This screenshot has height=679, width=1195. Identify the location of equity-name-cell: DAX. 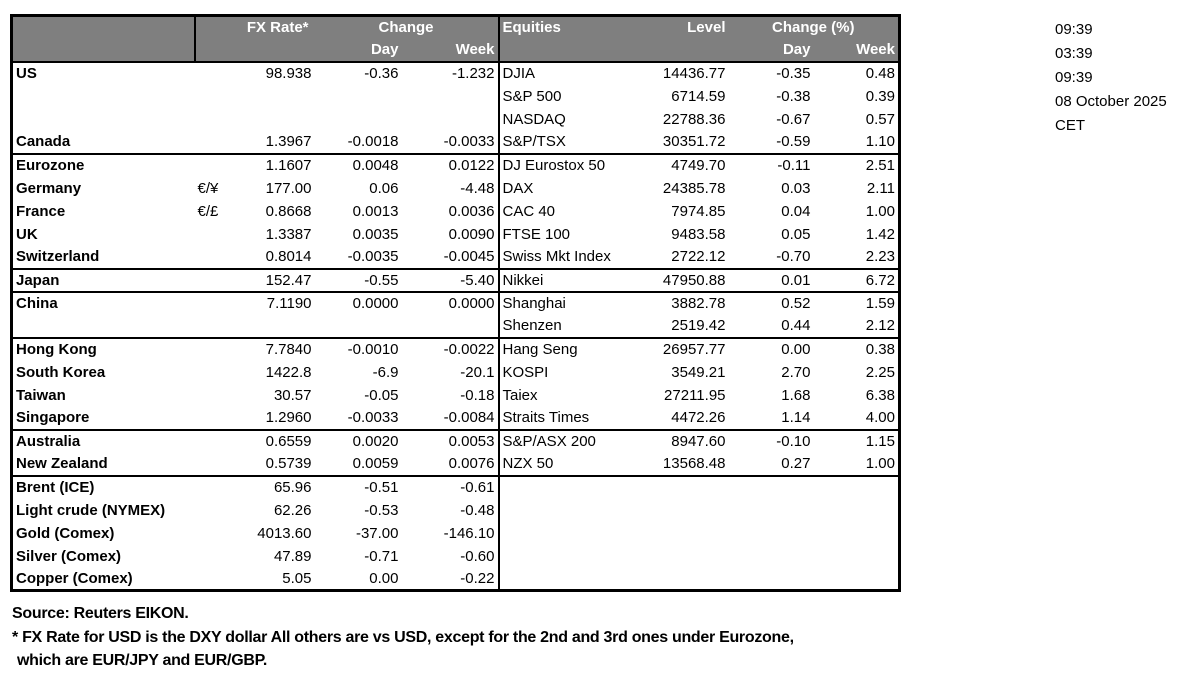
(518, 188).